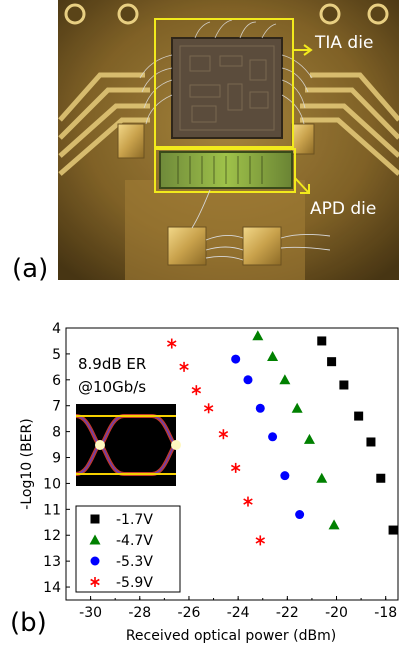  I want to click on extinction-ratio-label: 8.9dB ER, so click(112, 364).